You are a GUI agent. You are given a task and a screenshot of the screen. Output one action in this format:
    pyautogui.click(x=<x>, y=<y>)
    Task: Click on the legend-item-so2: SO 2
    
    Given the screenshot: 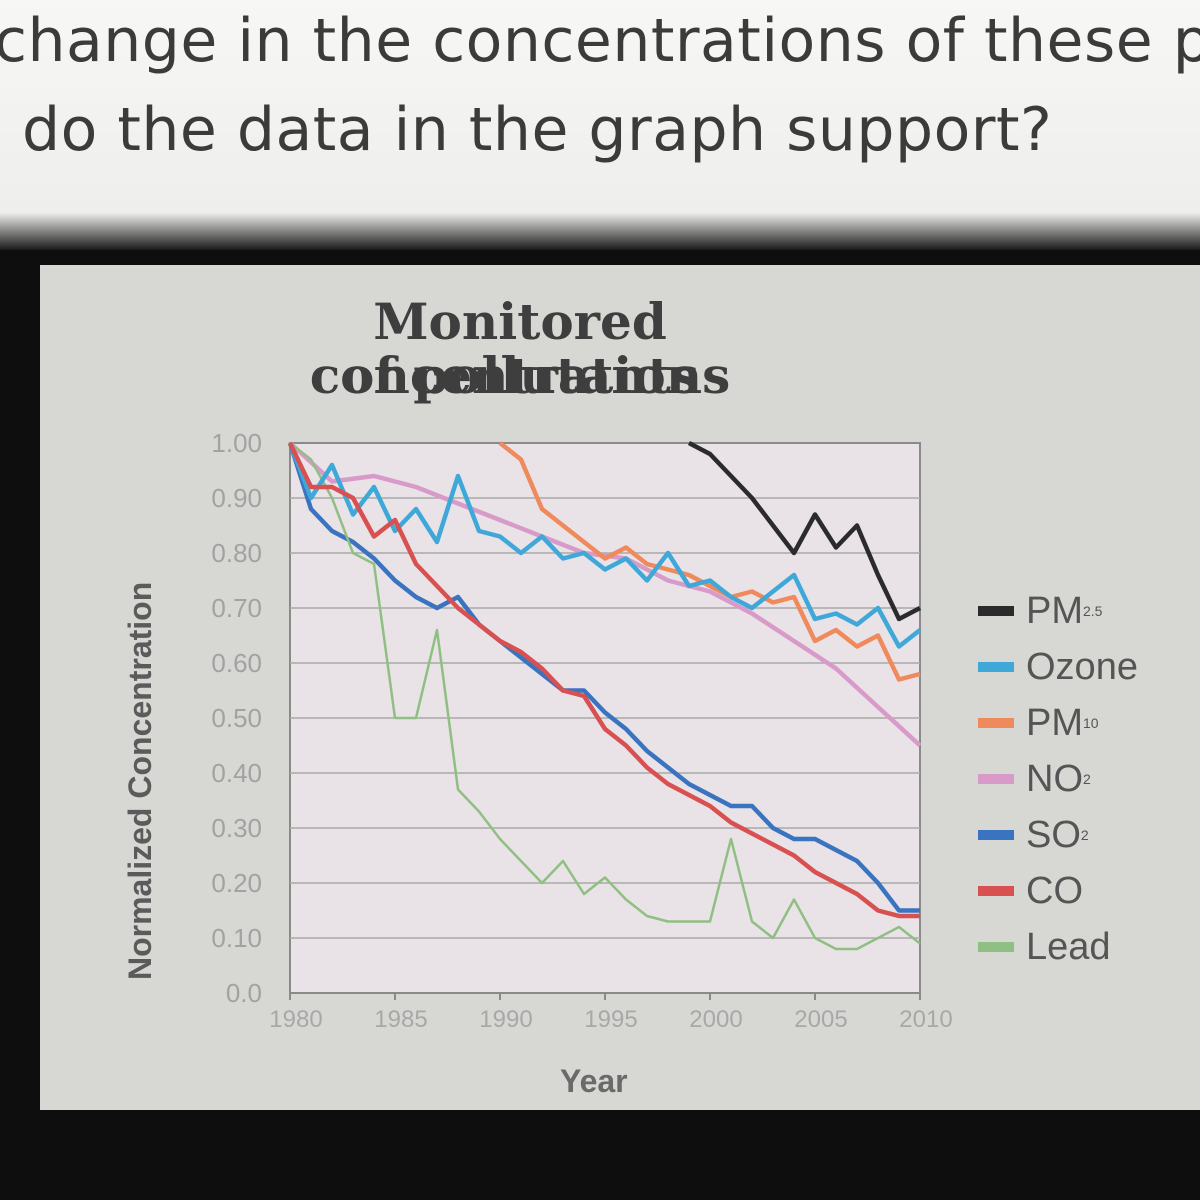 What is the action you would take?
    pyautogui.click(x=1085, y=835)
    